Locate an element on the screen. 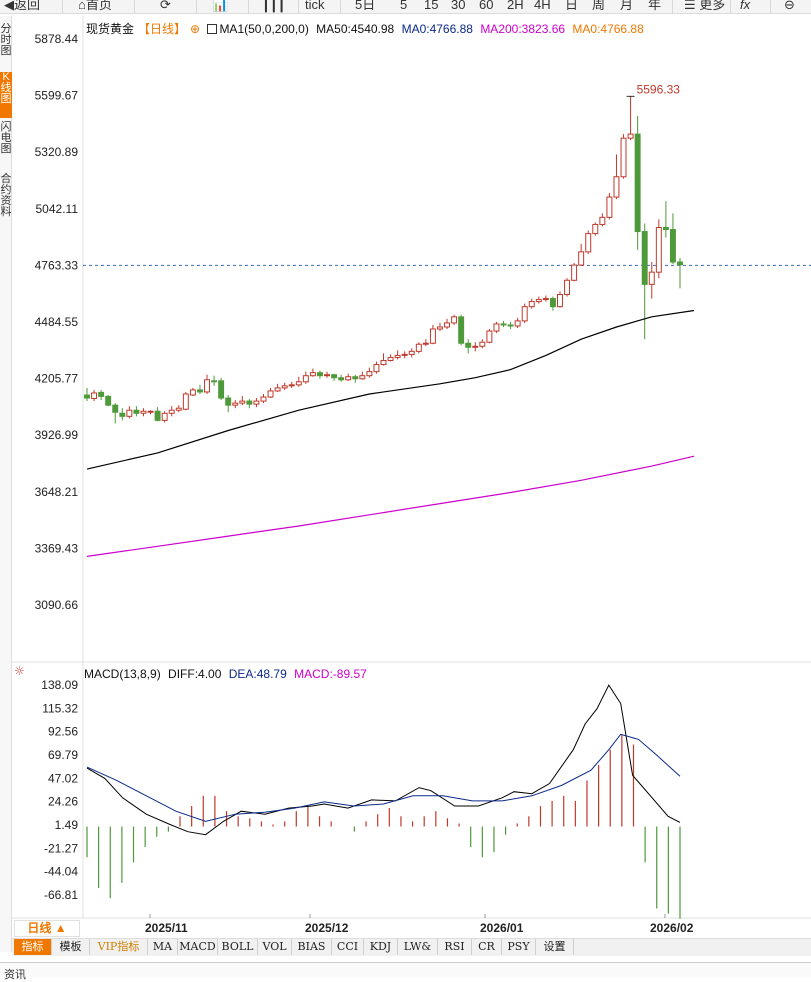  tab-vol: VOL is located at coordinates (275, 947).